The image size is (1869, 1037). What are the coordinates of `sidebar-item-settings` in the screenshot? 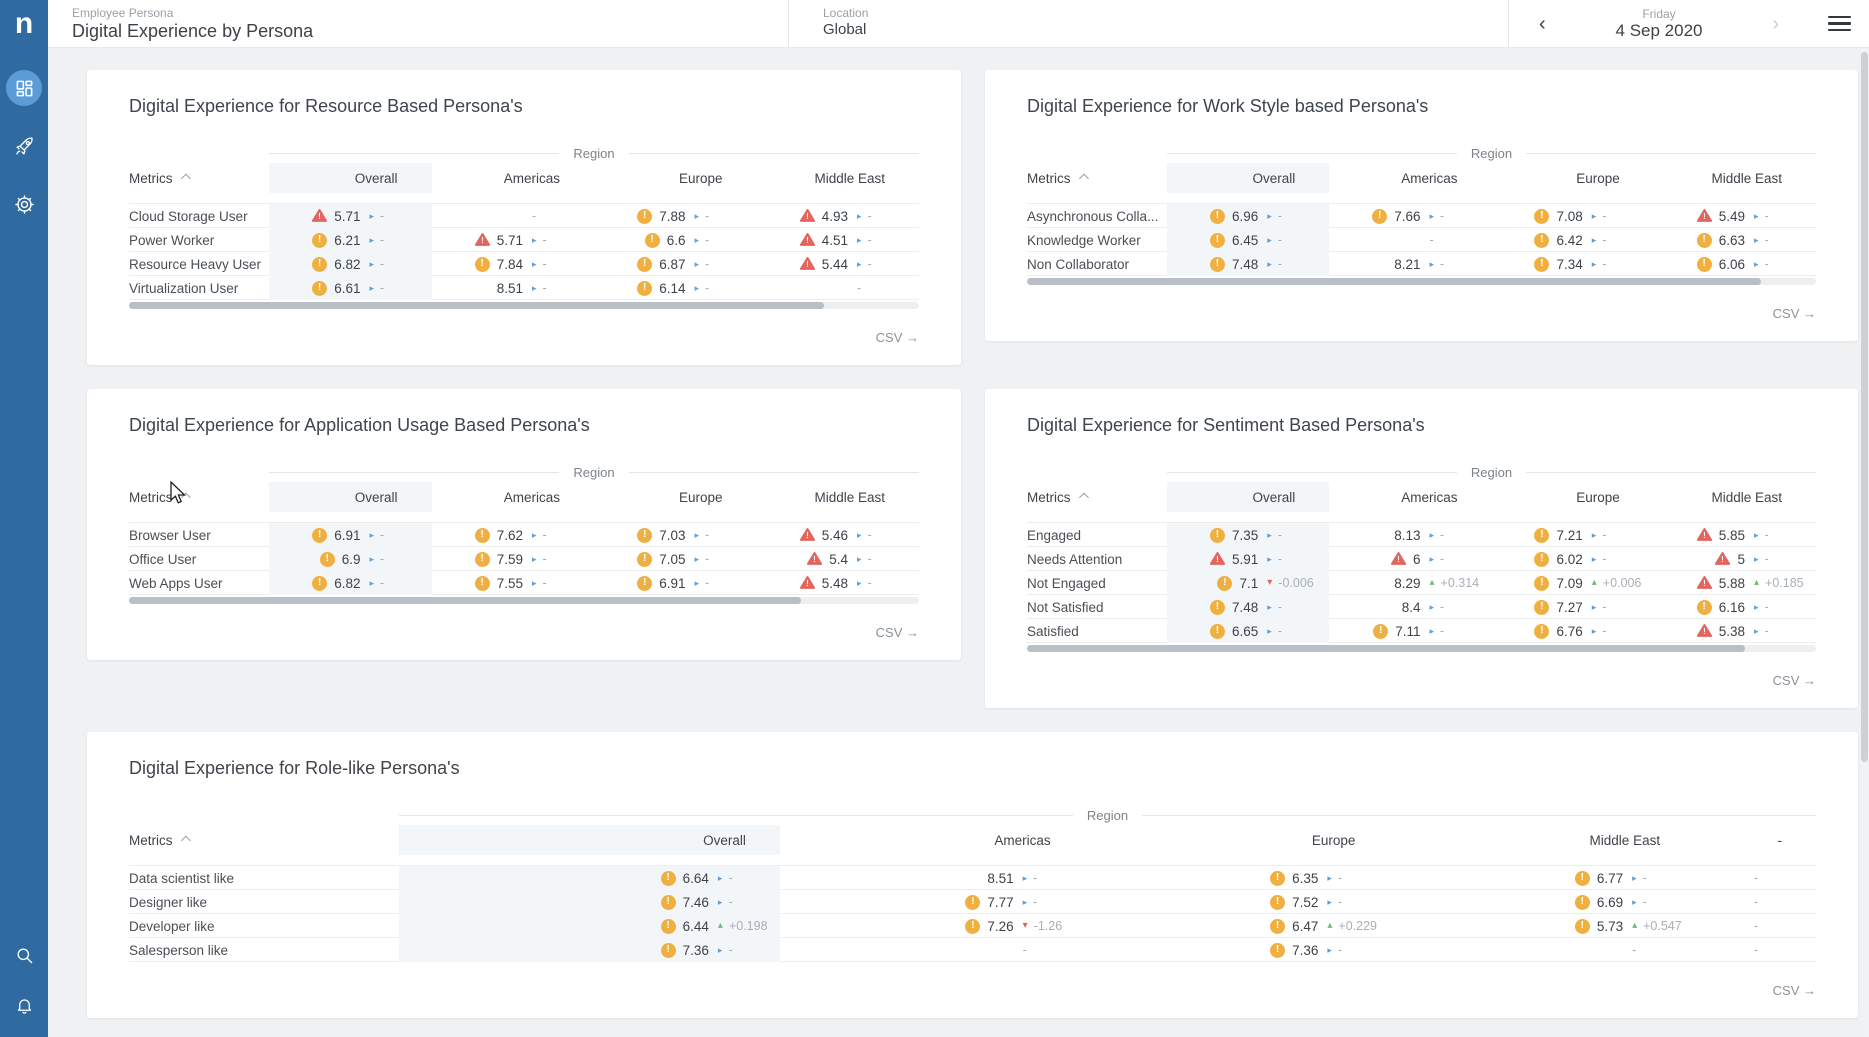 It's located at (24, 204).